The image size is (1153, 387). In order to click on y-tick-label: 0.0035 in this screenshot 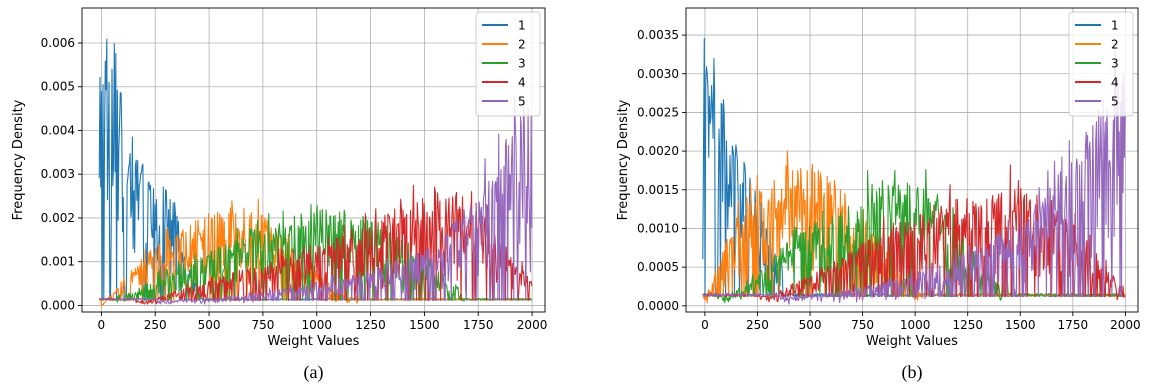, I will do `click(658, 35)`.